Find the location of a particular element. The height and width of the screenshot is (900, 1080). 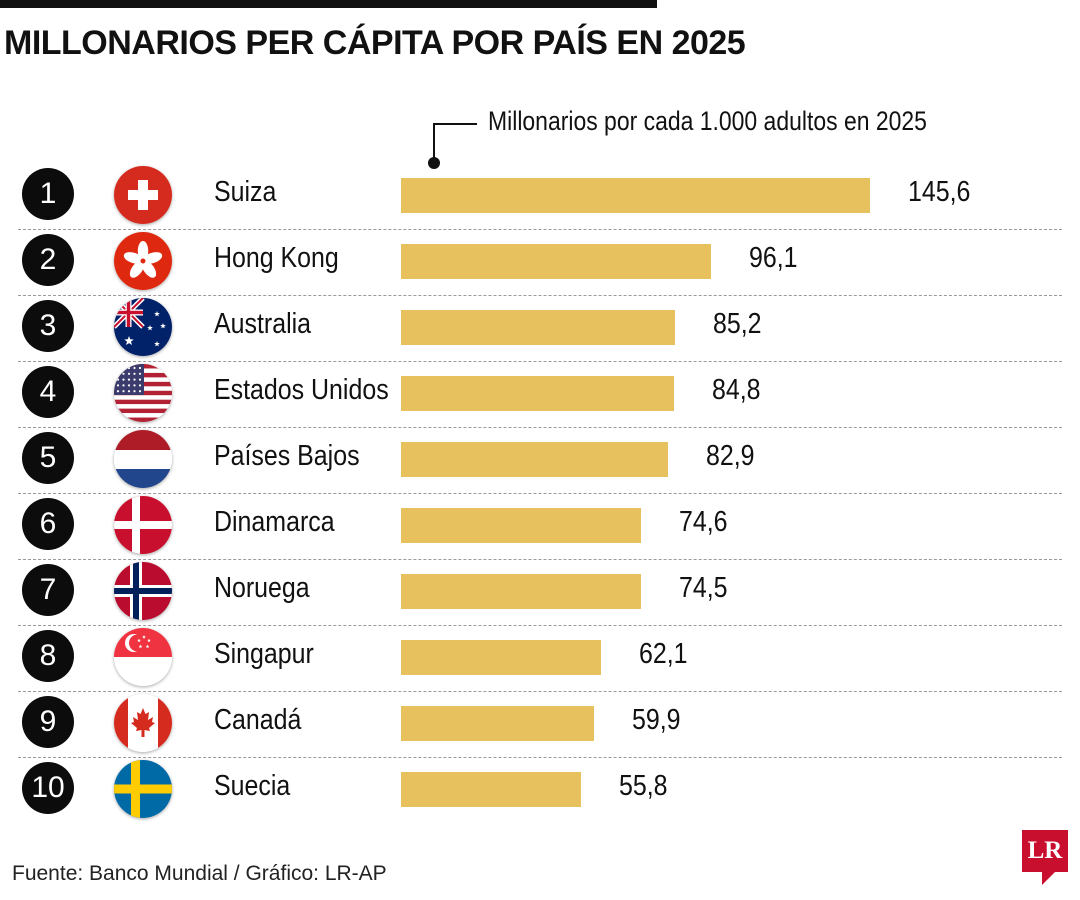

country-label: Países Bajos is located at coordinates (287, 456).